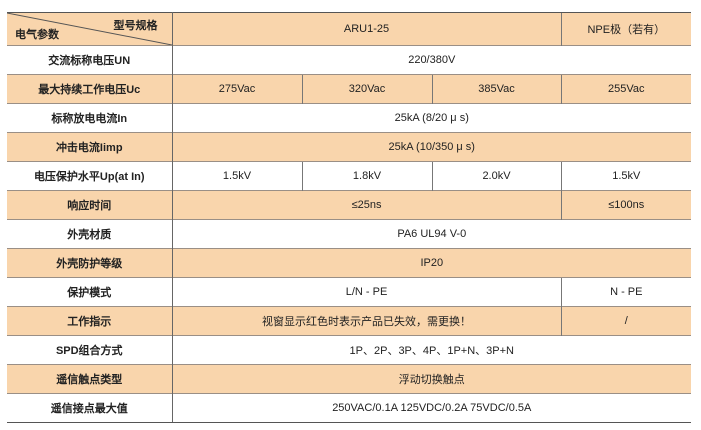  I want to click on table-row: 冲击电流Iimp 25kA (10/350 μ s), so click(349, 147).